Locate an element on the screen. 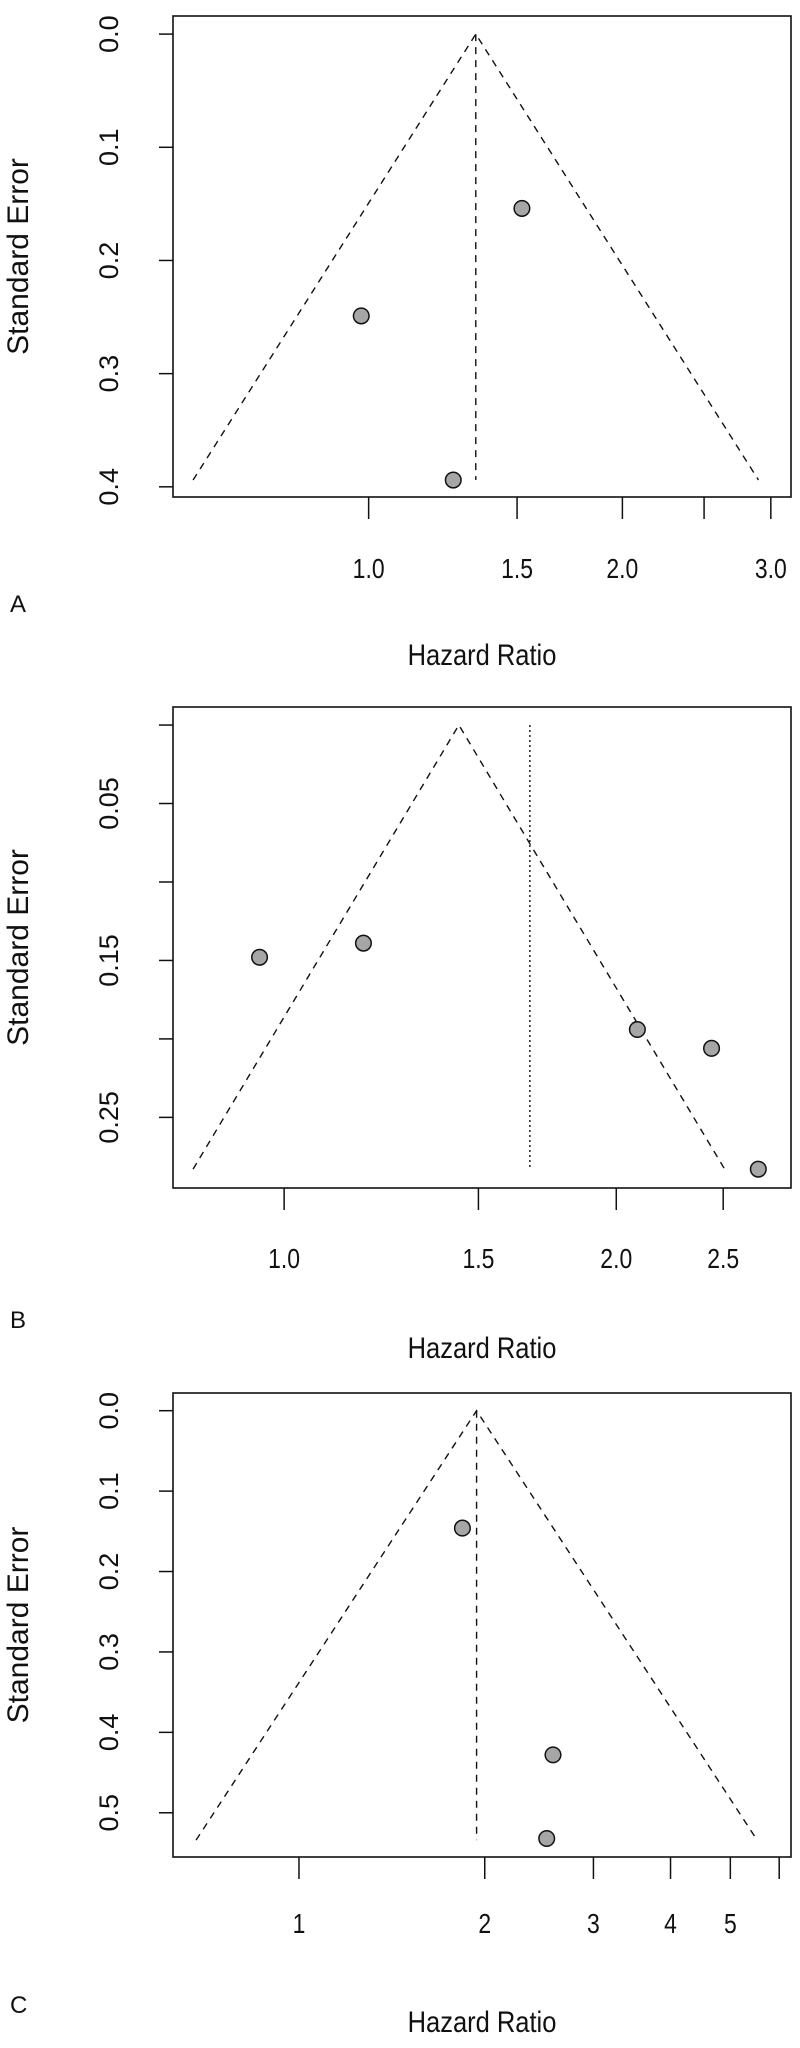  y-tick-label: 0.05 is located at coordinates (109, 803).